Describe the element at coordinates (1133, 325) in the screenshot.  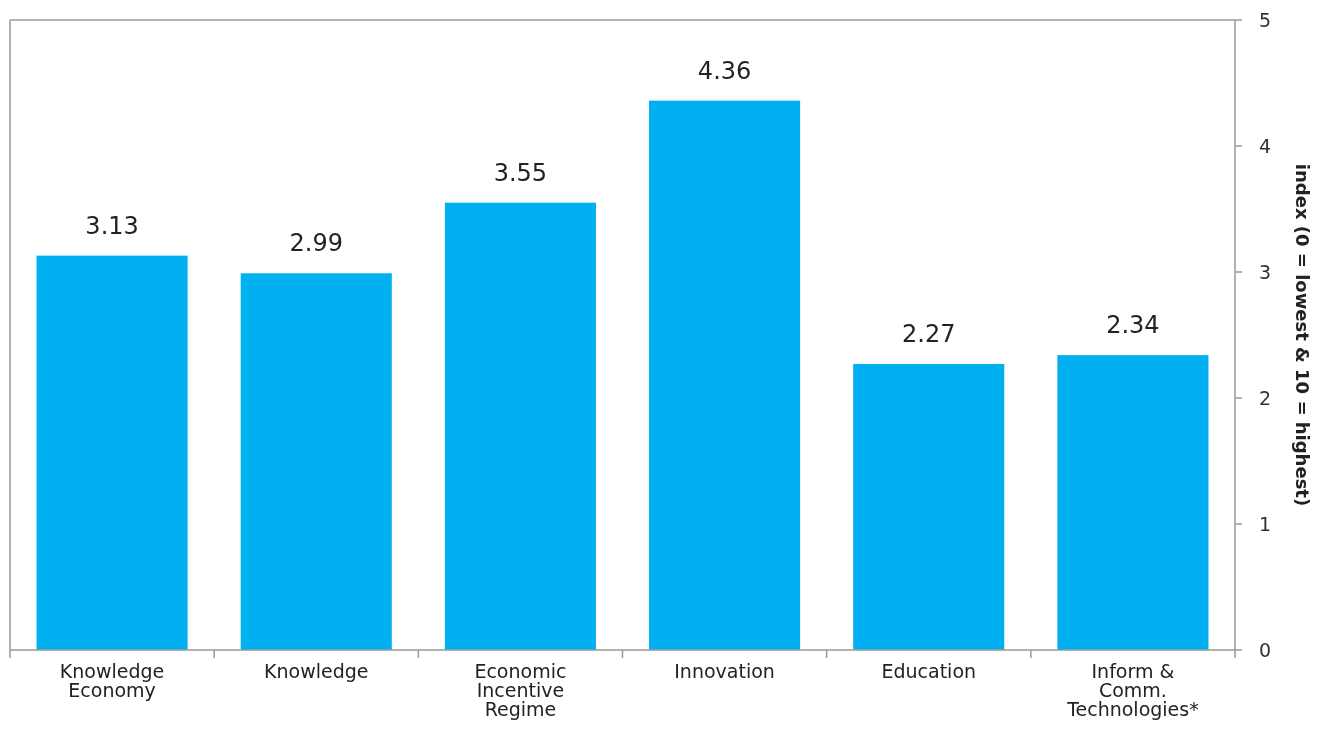
I see `data-label: 2.34` at that location.